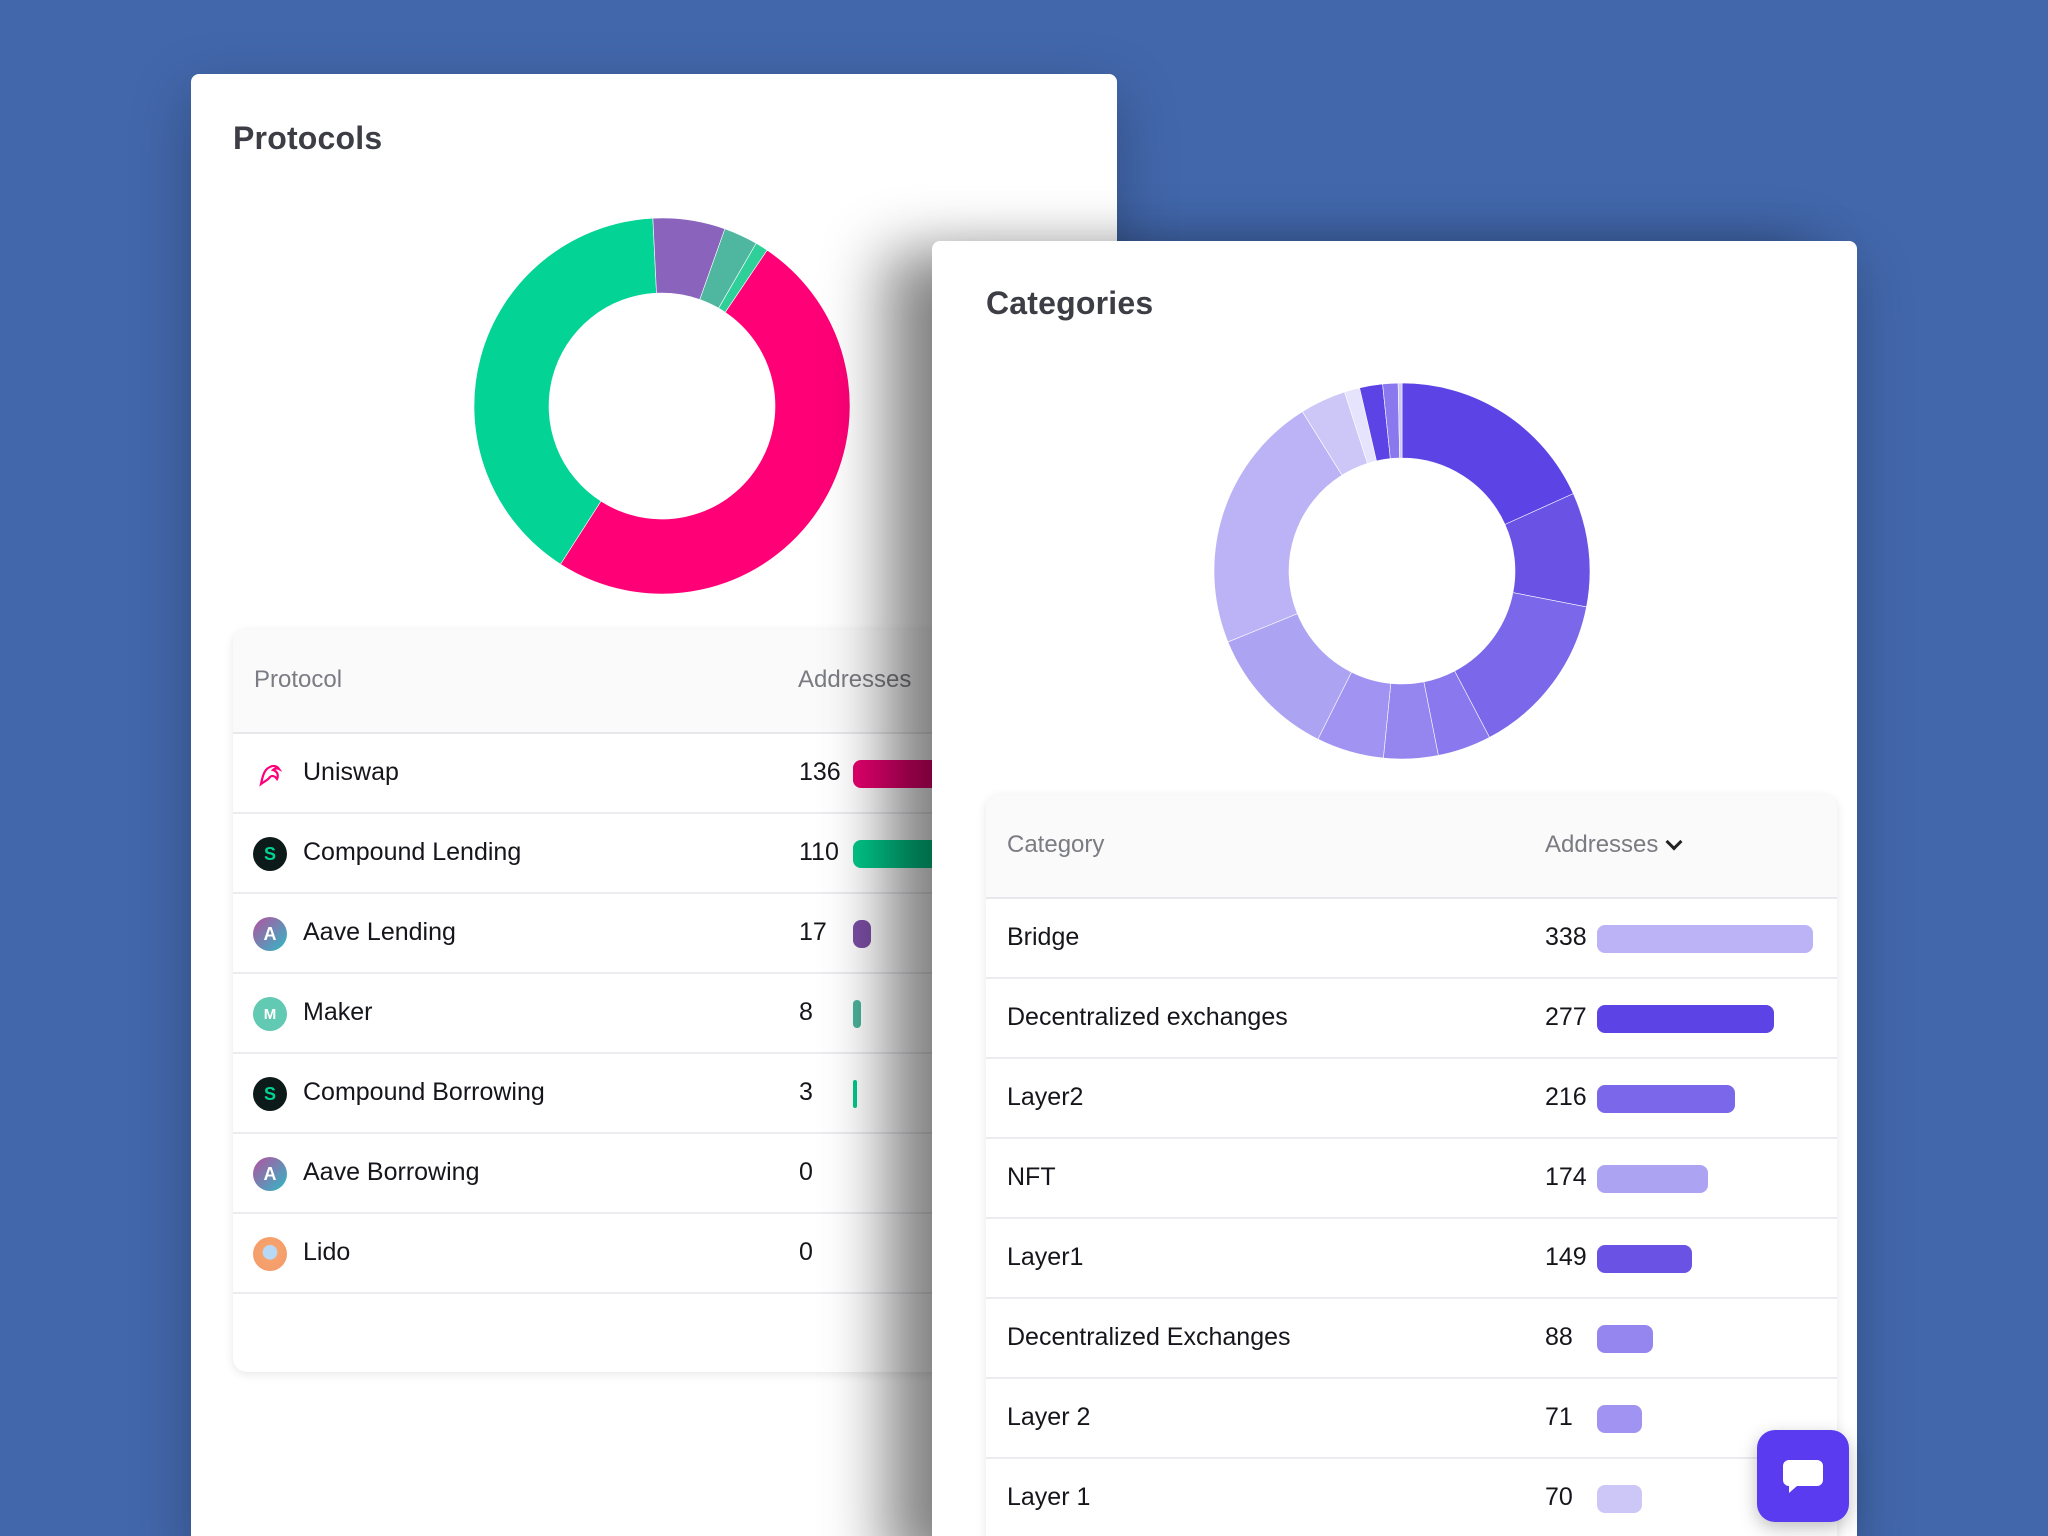  What do you see at coordinates (327, 1252) in the screenshot?
I see `row-name: Lido` at bounding box center [327, 1252].